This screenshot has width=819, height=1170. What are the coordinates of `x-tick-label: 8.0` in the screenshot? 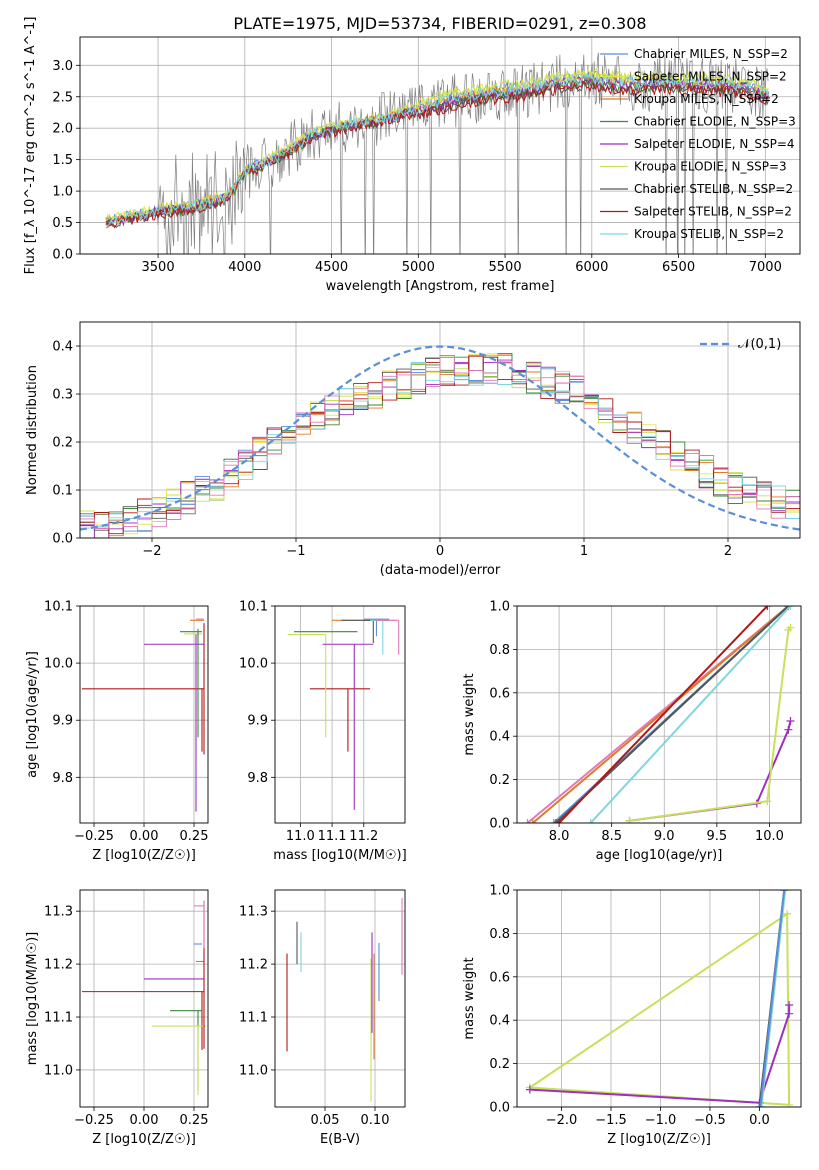 It's located at (559, 836).